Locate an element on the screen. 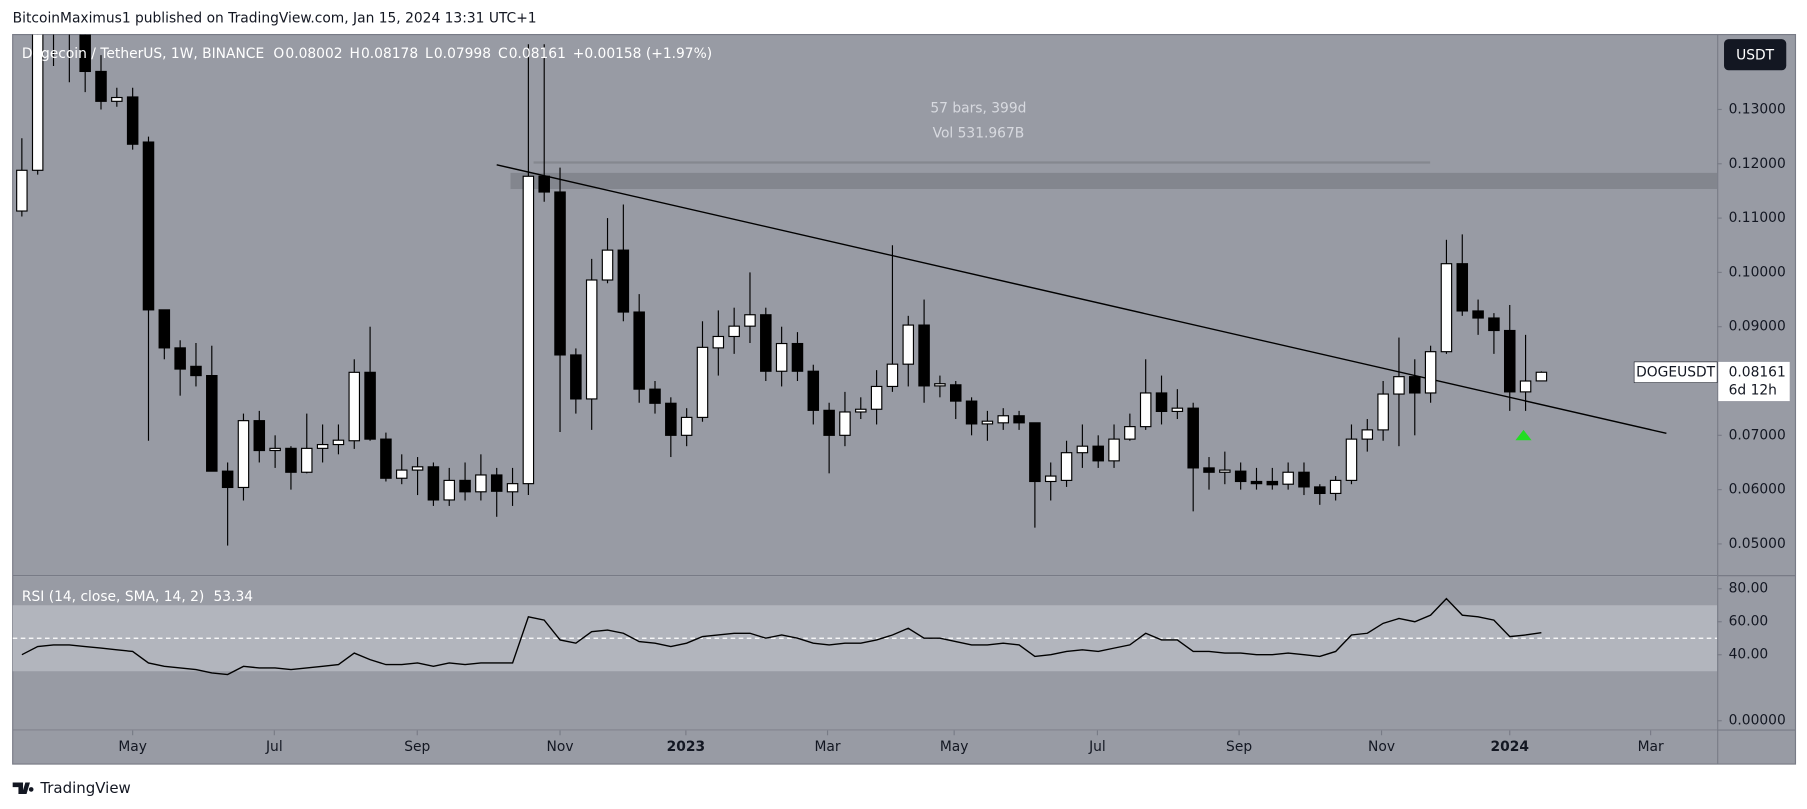 The height and width of the screenshot is (809, 1807). x-tick-label: May is located at coordinates (954, 747).